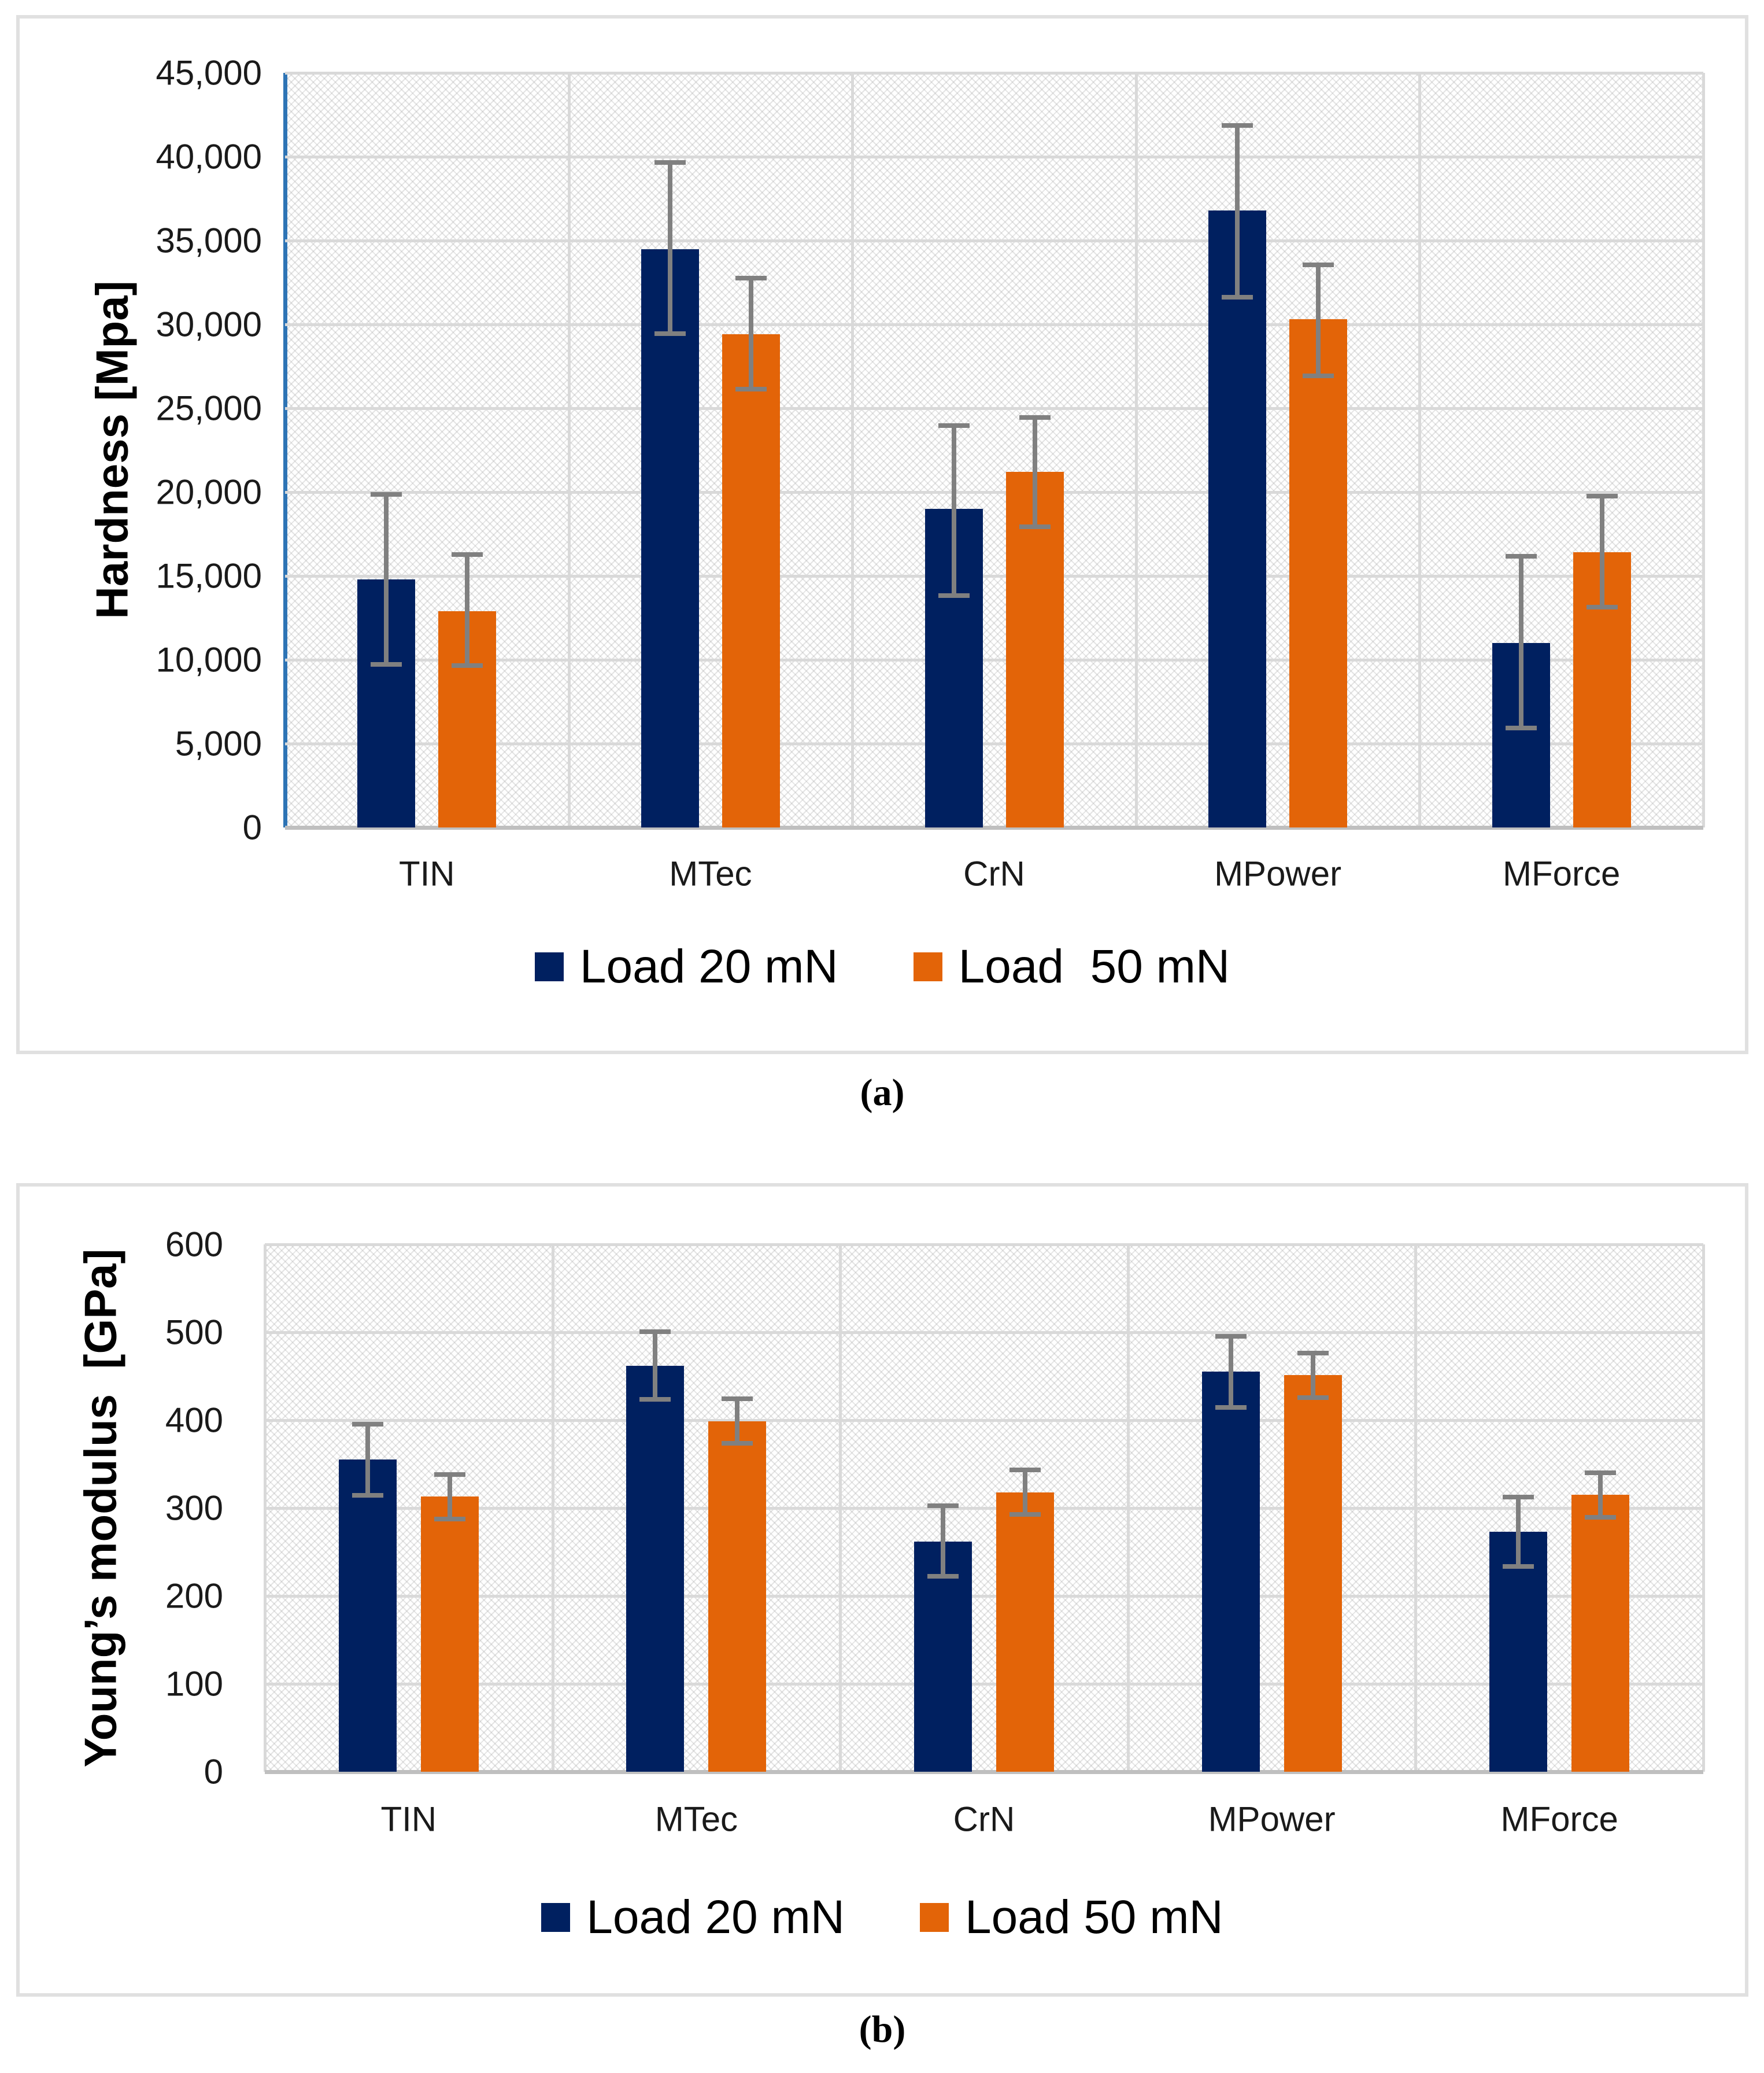  Describe the element at coordinates (209, 240) in the screenshot. I see `y-tick-label: 35,000` at that location.